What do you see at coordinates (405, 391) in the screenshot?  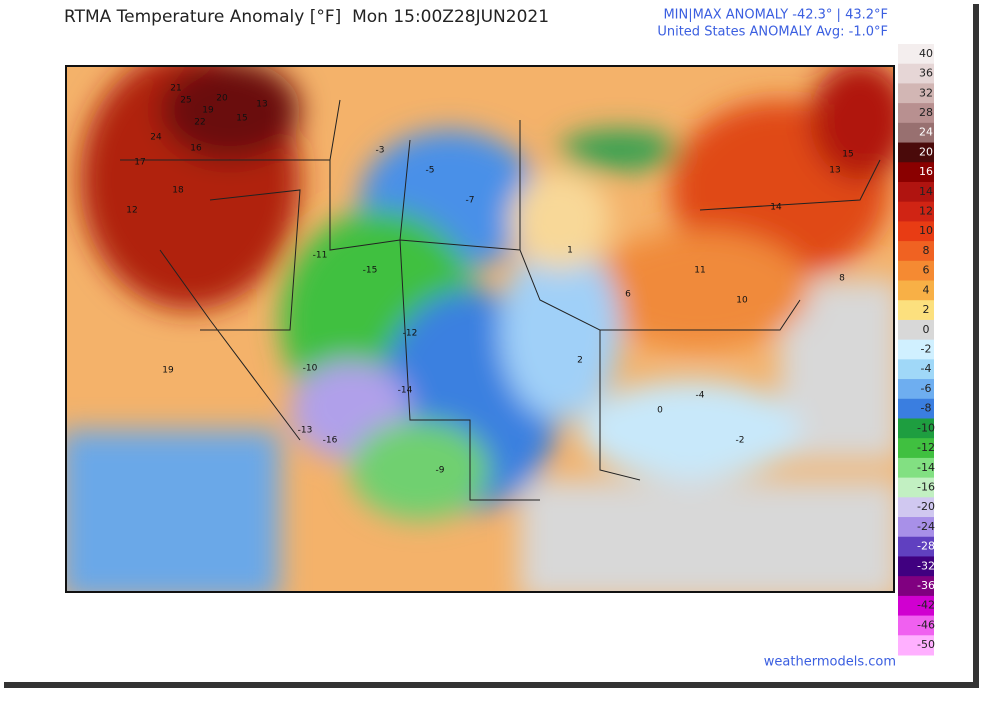 I see `map-value-label: -14` at bounding box center [405, 391].